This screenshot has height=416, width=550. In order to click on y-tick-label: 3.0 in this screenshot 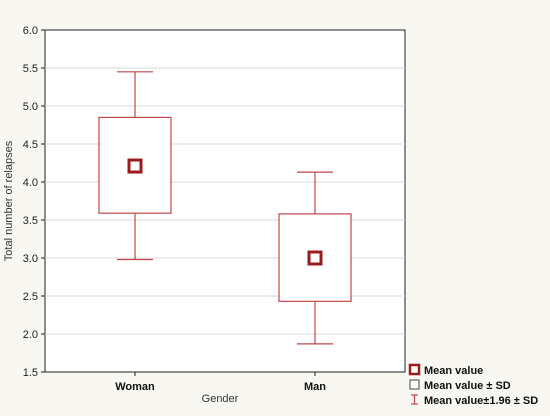, I will do `click(30, 259)`.